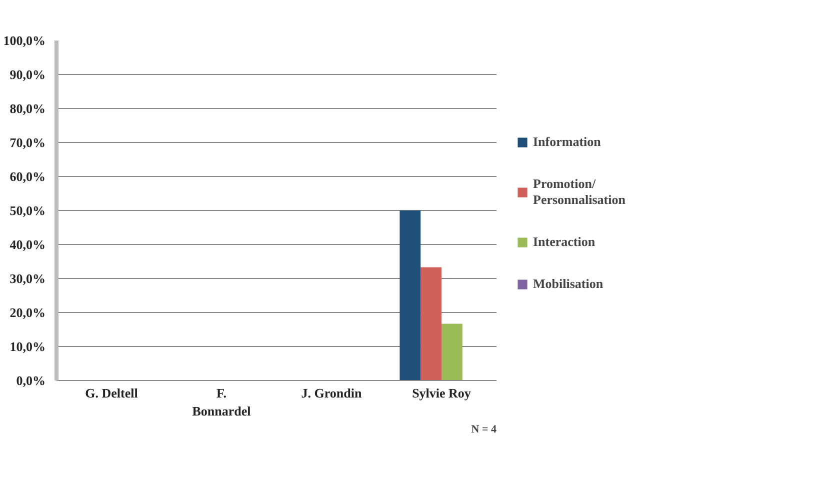 This screenshot has height=478, width=816. Describe the element at coordinates (484, 430) in the screenshot. I see `text: N = 4` at that location.